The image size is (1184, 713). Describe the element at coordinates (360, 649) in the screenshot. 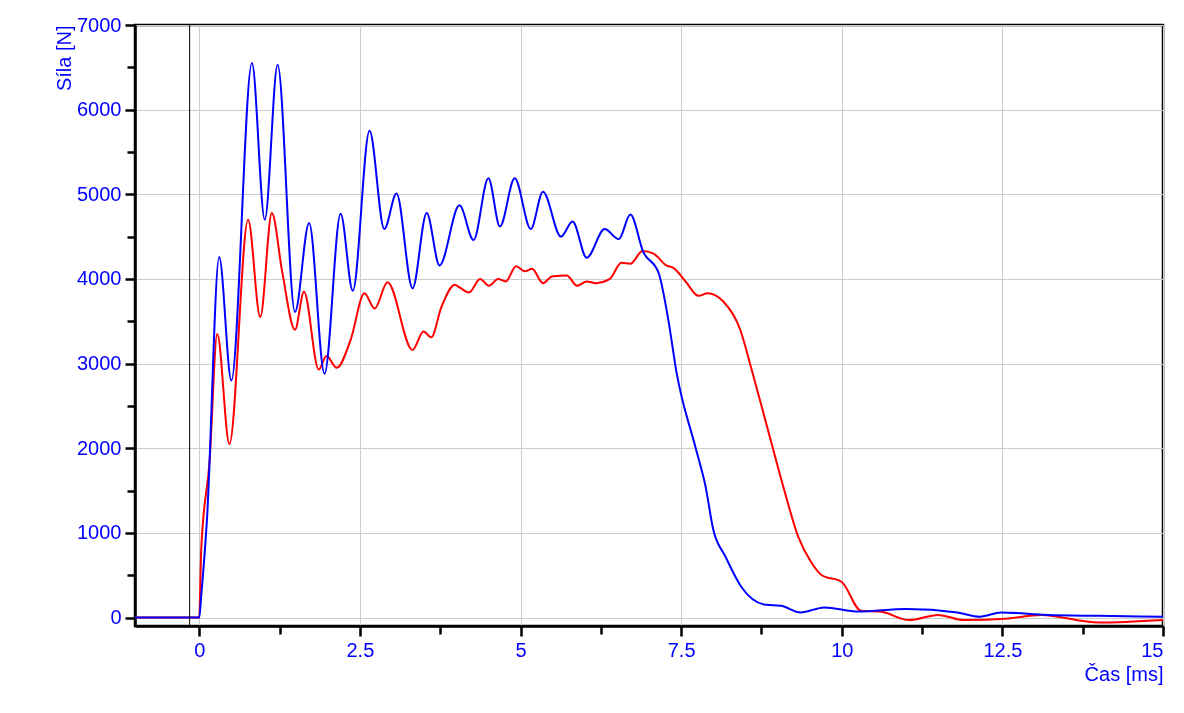

I see `x-tick-label: 2.5` at that location.